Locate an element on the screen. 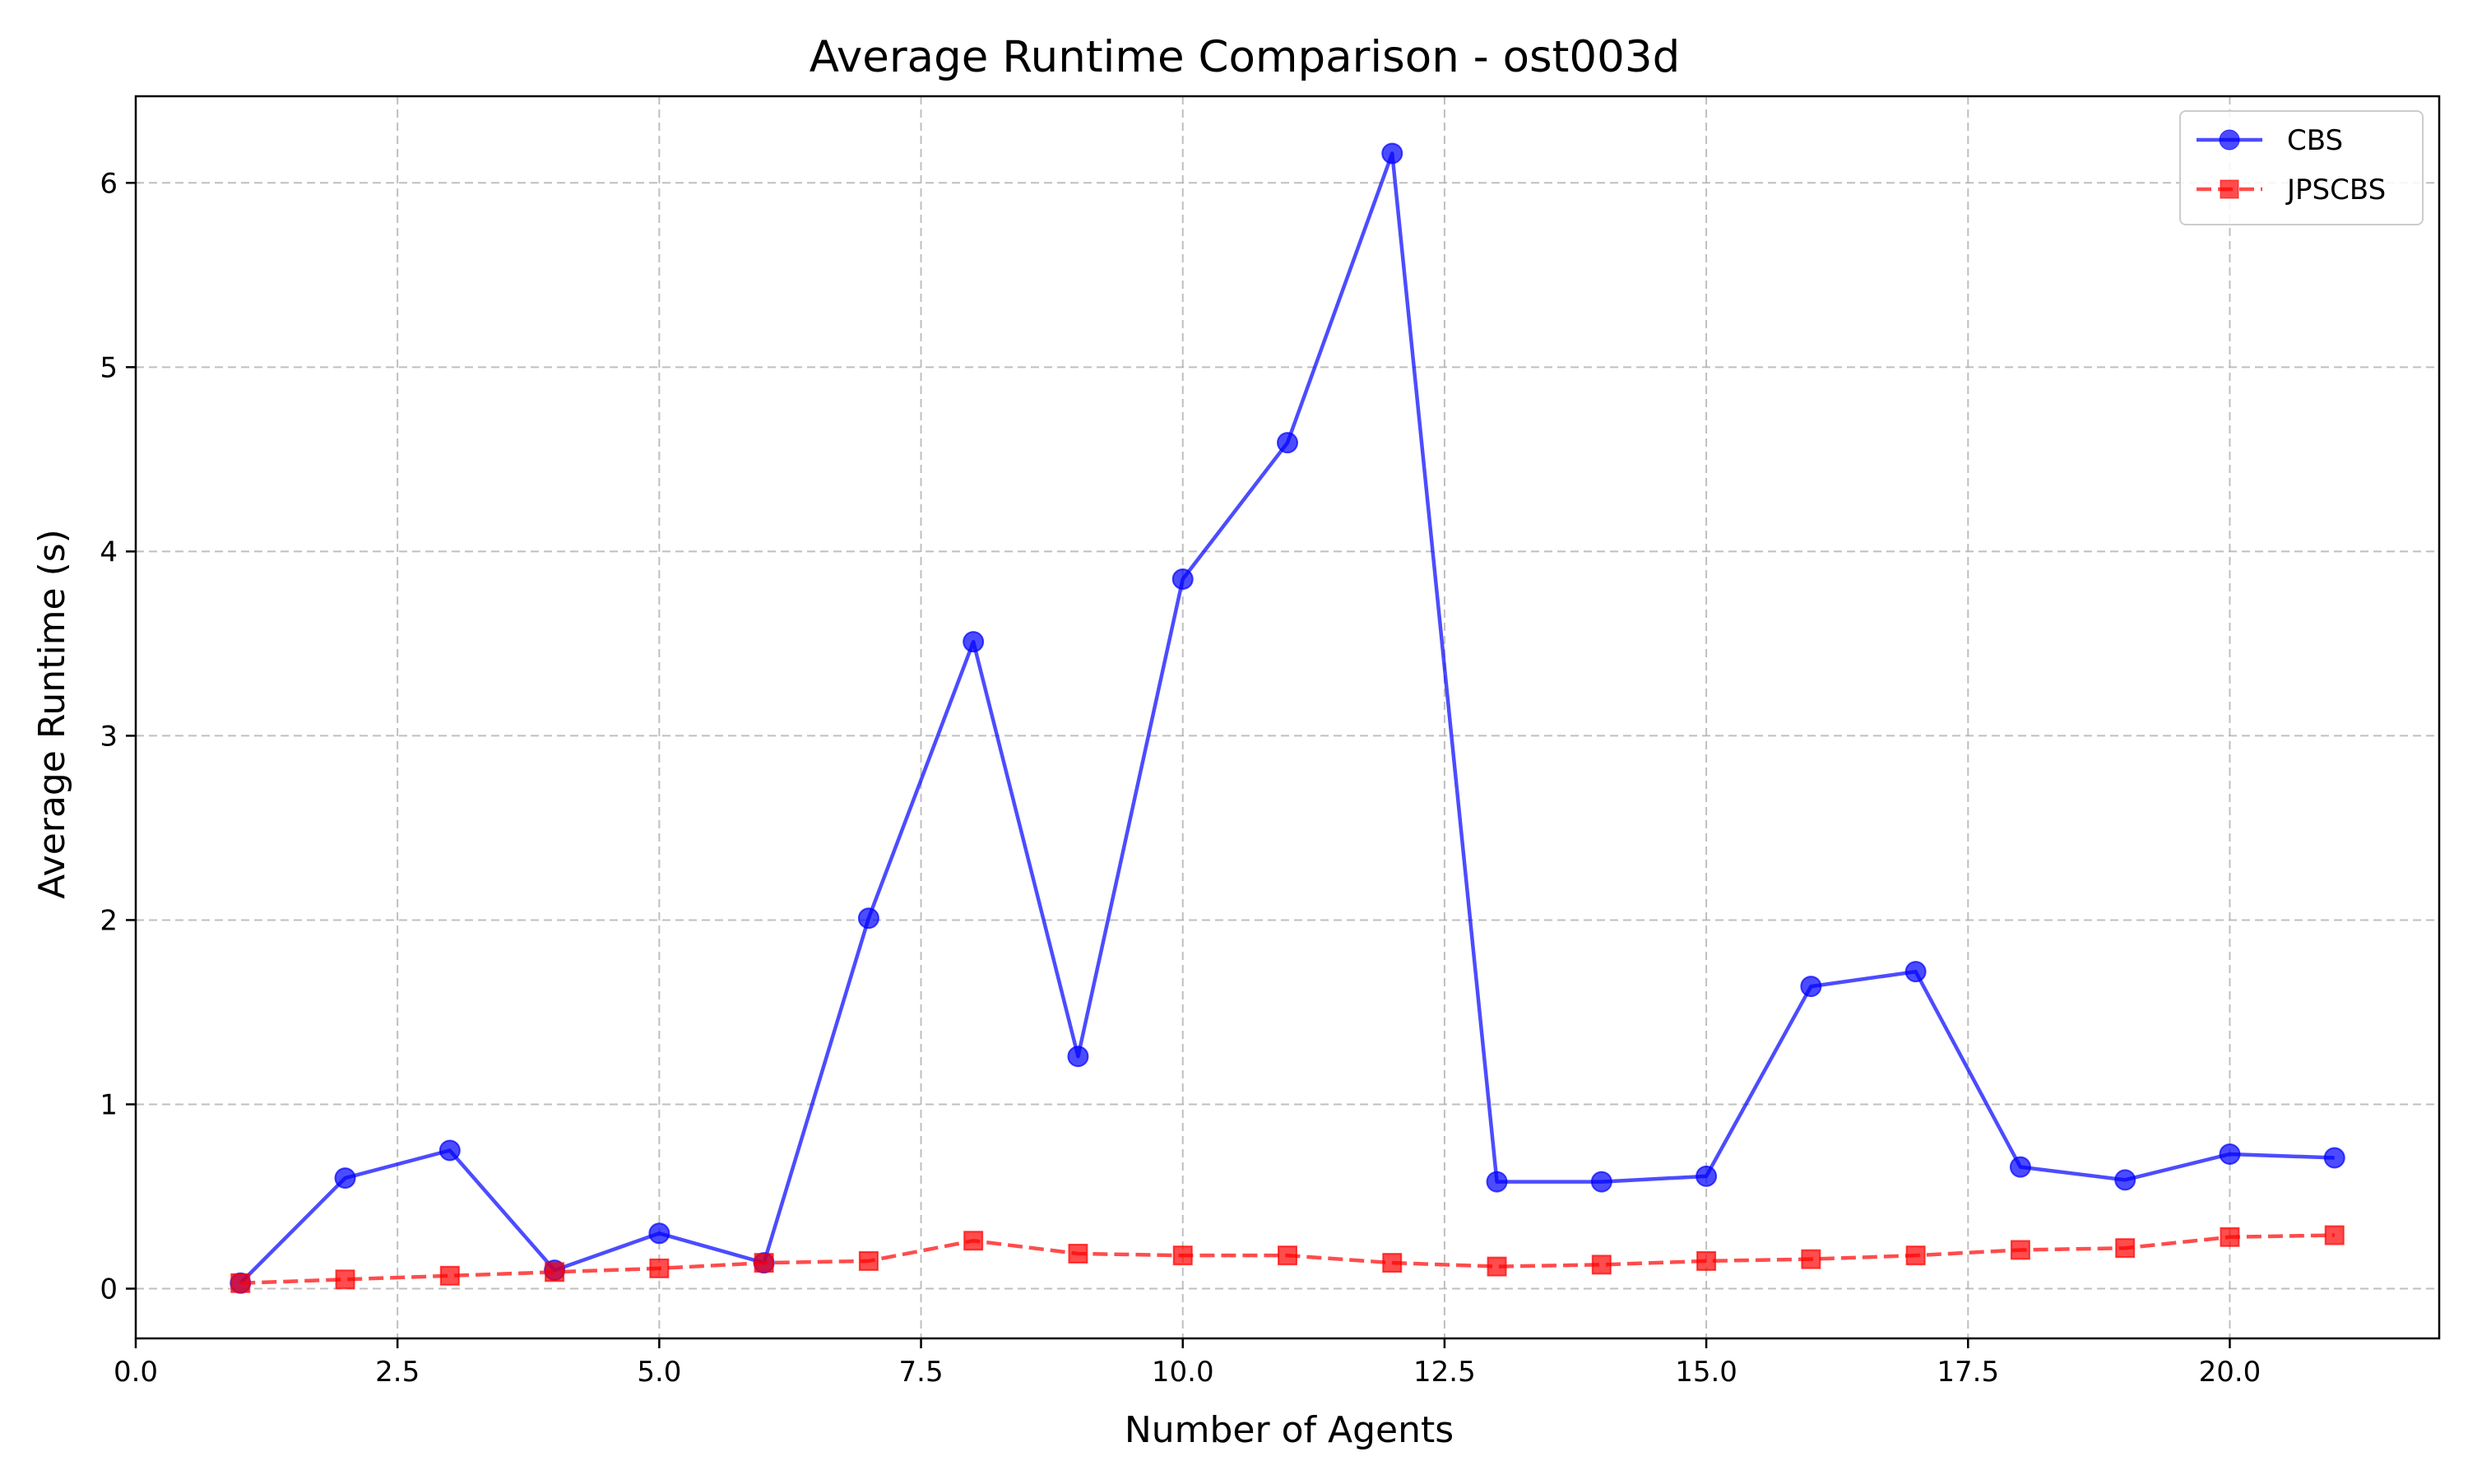  legend: CBS JPSCBS is located at coordinates (2301, 167).